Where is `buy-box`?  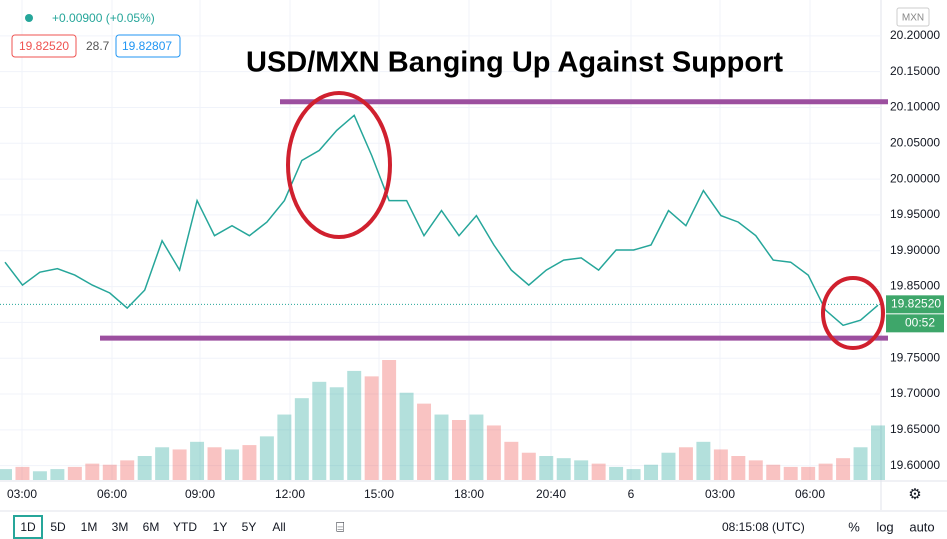
buy-box is located at coordinates (148, 46).